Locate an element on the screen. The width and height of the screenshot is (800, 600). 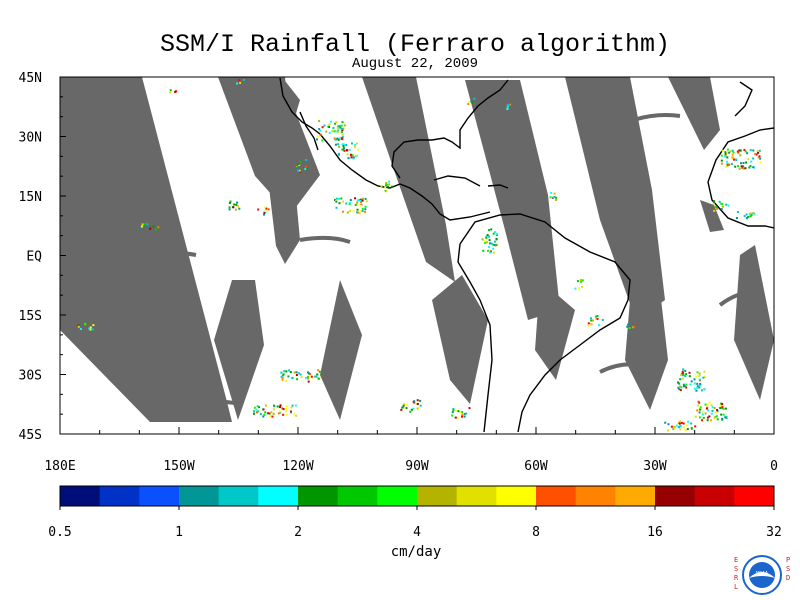
longitude-label: 0 is located at coordinates (774, 466).